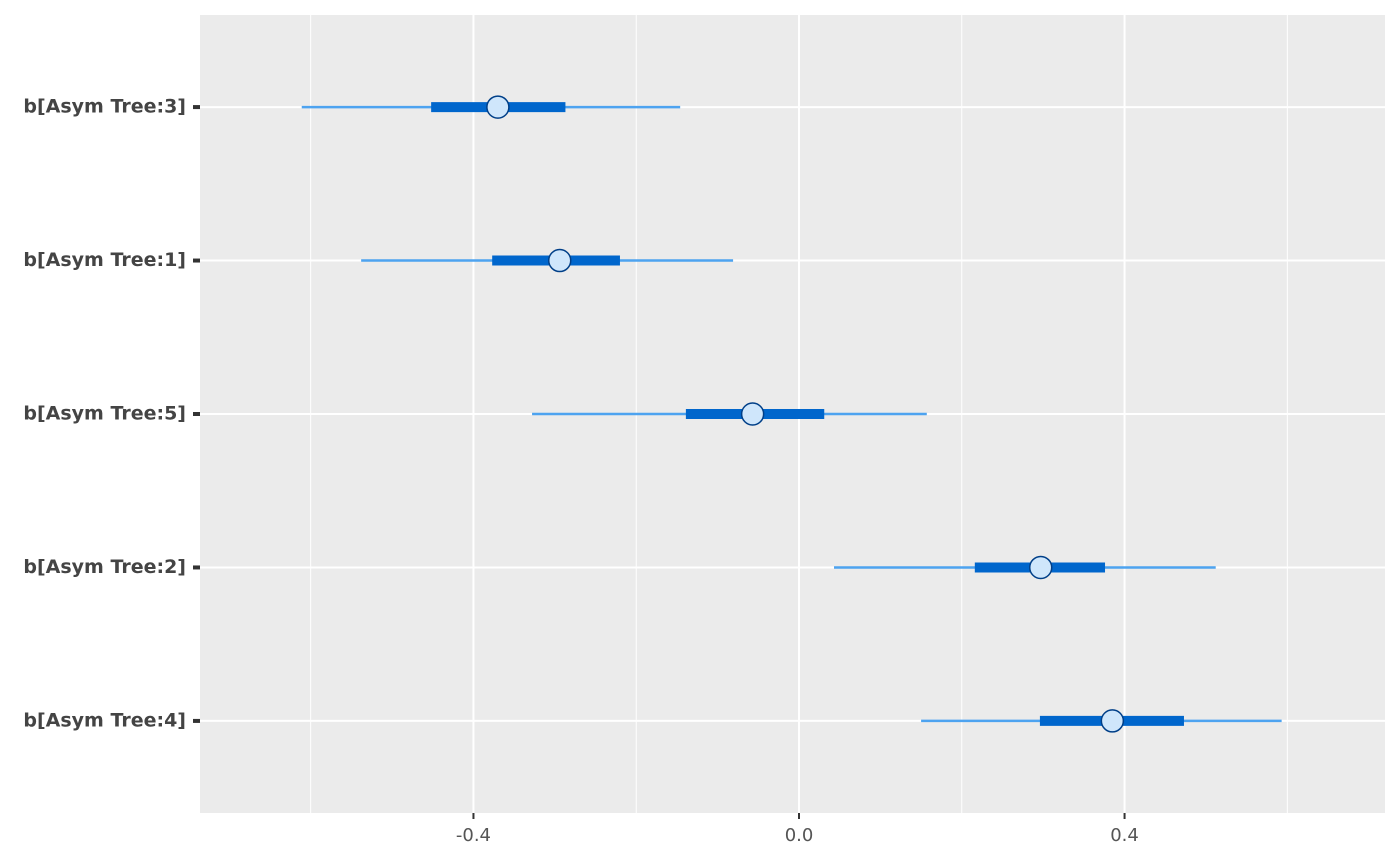 This screenshot has height=866, width=1400. Describe the element at coordinates (104, 567) in the screenshot. I see `y-tick-label: b[Asym Tree:2]` at that location.